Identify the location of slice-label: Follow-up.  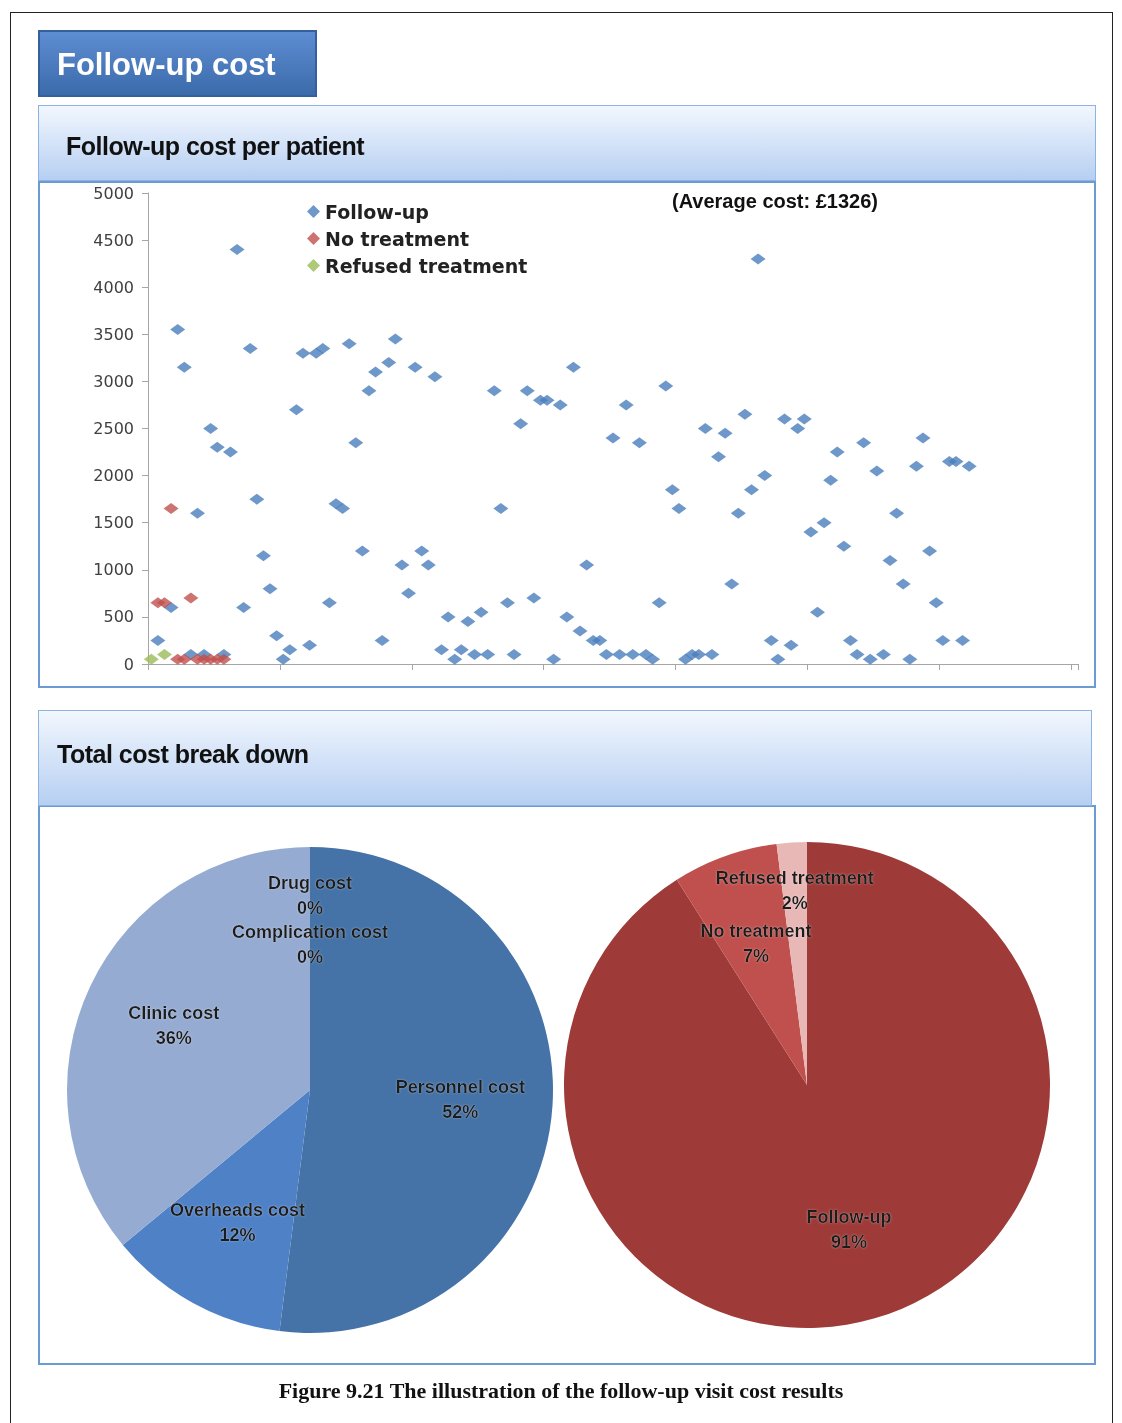
(849, 1217).